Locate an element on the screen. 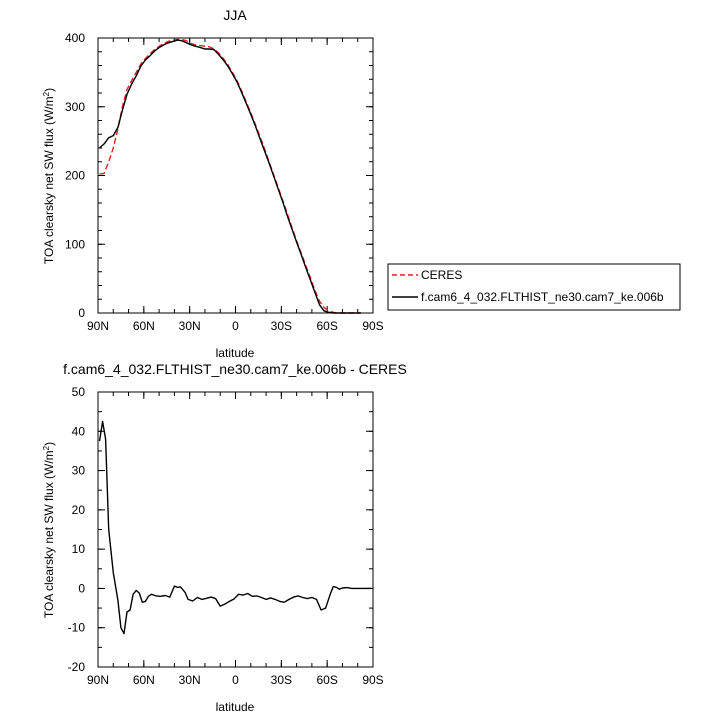  top-y-tick-label: 200 is located at coordinates (75, 176).